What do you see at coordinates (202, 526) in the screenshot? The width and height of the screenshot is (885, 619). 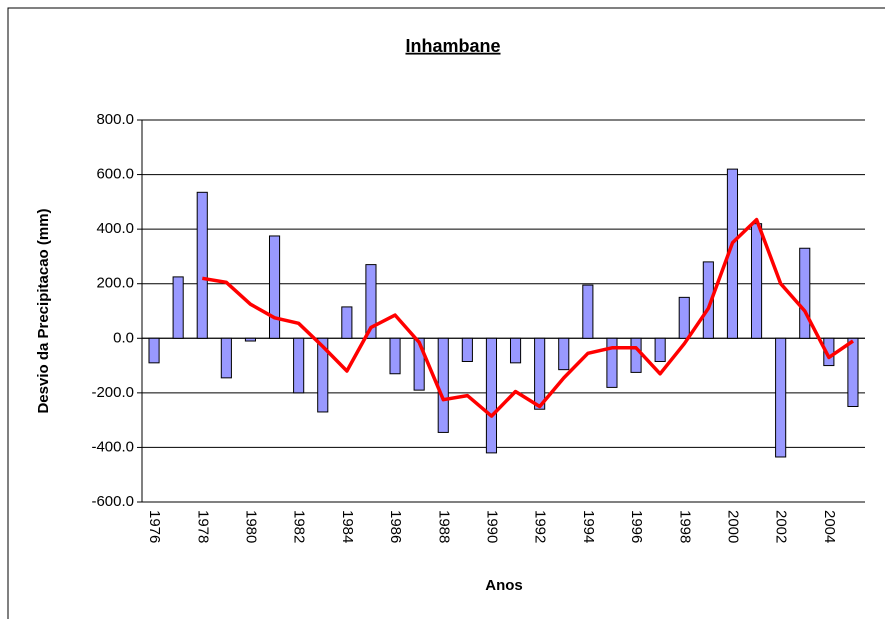 I see `x-tick-label: 1978` at bounding box center [202, 526].